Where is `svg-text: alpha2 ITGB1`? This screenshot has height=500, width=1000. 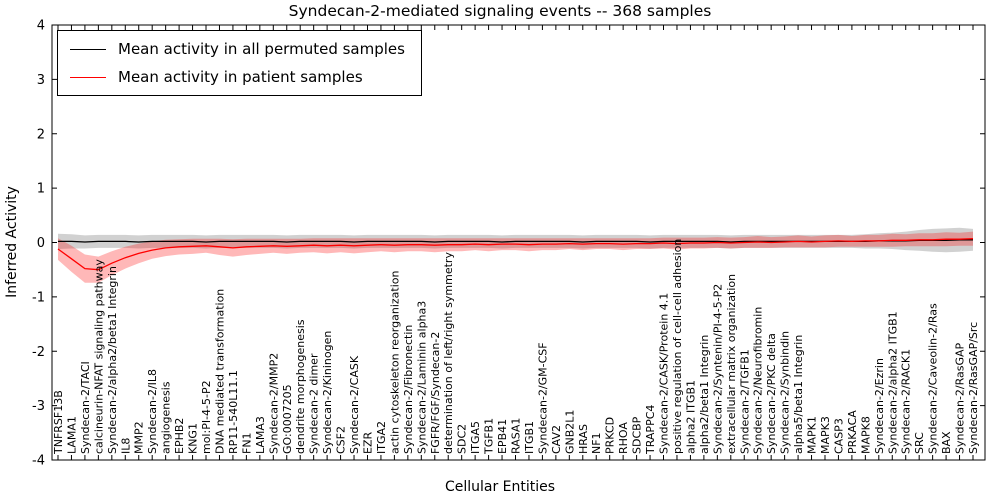 svg-text: alpha2 ITGB1 is located at coordinates (690, 417).